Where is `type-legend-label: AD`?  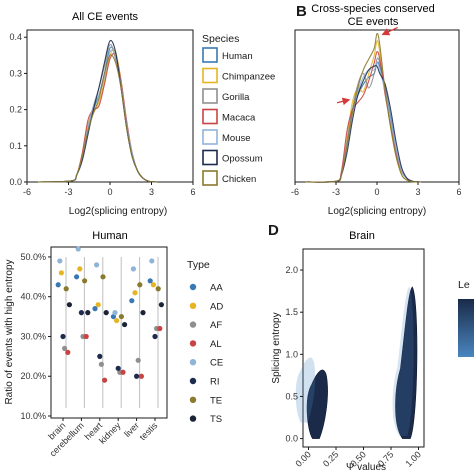
type-legend-label: AD is located at coordinates (216, 306).